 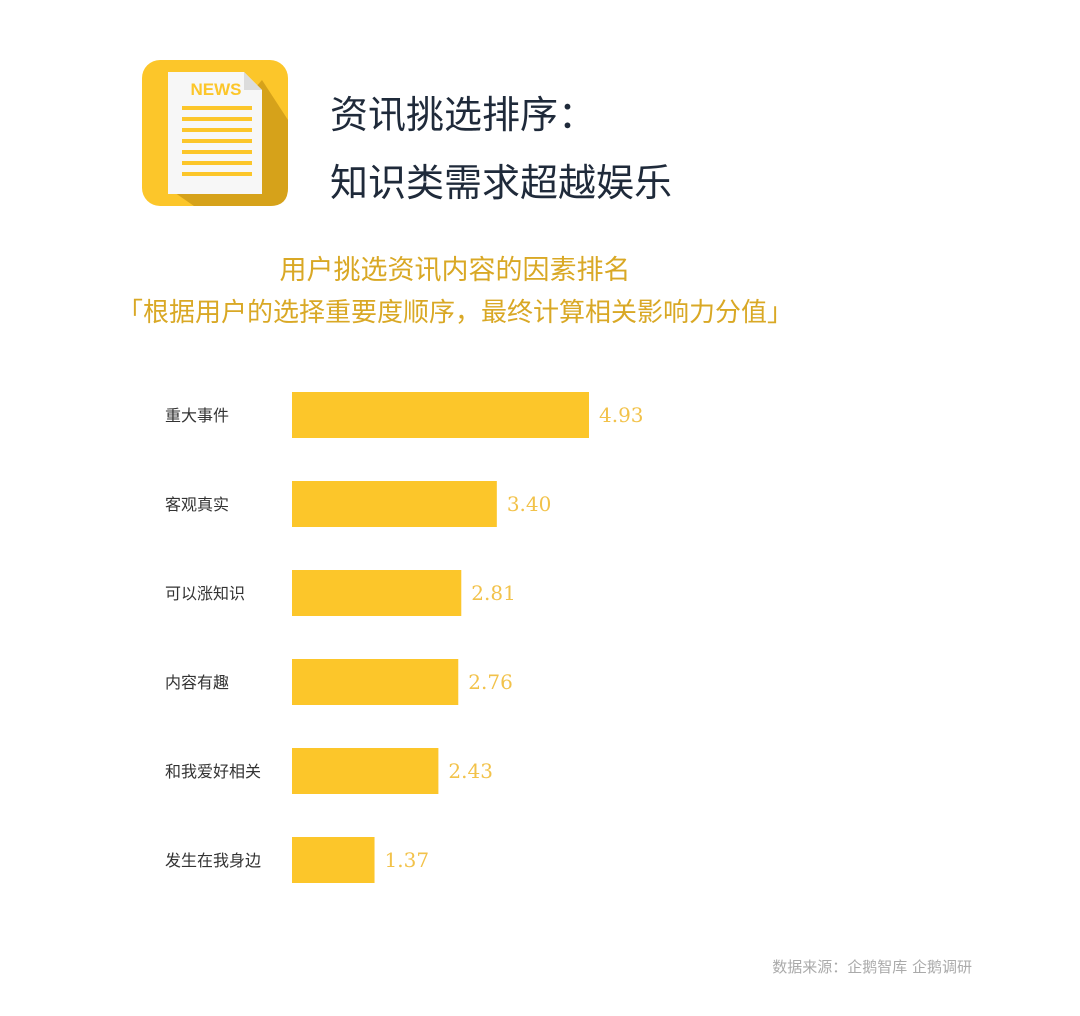 What do you see at coordinates (216, 89) in the screenshot?
I see `news-icon-label: NEWS` at bounding box center [216, 89].